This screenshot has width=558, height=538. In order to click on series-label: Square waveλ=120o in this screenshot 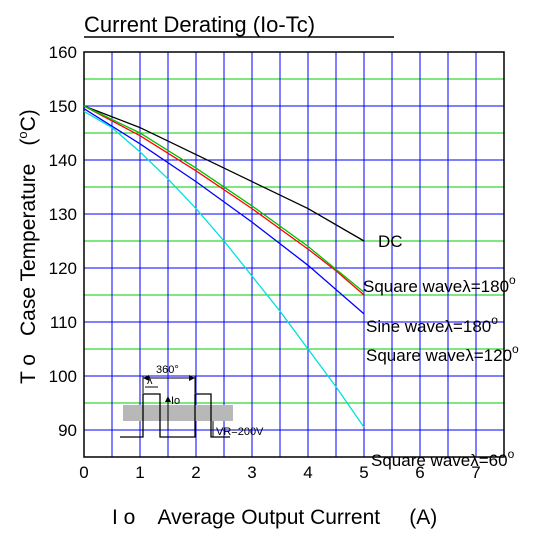, I will do `click(442, 353)`.